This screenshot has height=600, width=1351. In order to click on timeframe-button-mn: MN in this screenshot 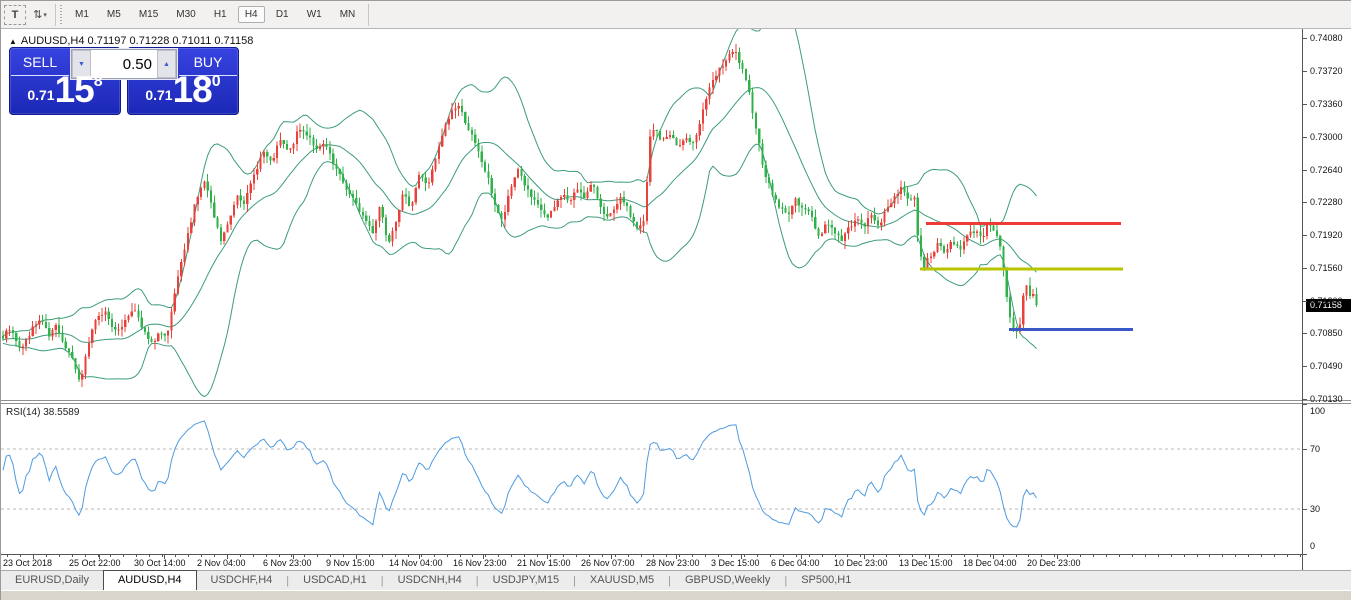, I will do `click(347, 14)`.